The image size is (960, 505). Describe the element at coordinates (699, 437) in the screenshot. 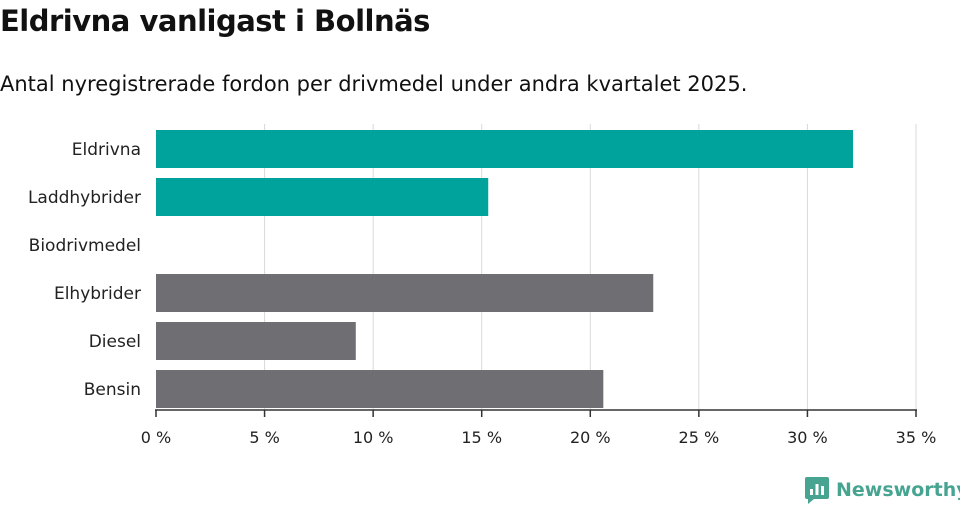

I see `x-tick-label: 25 %` at that location.